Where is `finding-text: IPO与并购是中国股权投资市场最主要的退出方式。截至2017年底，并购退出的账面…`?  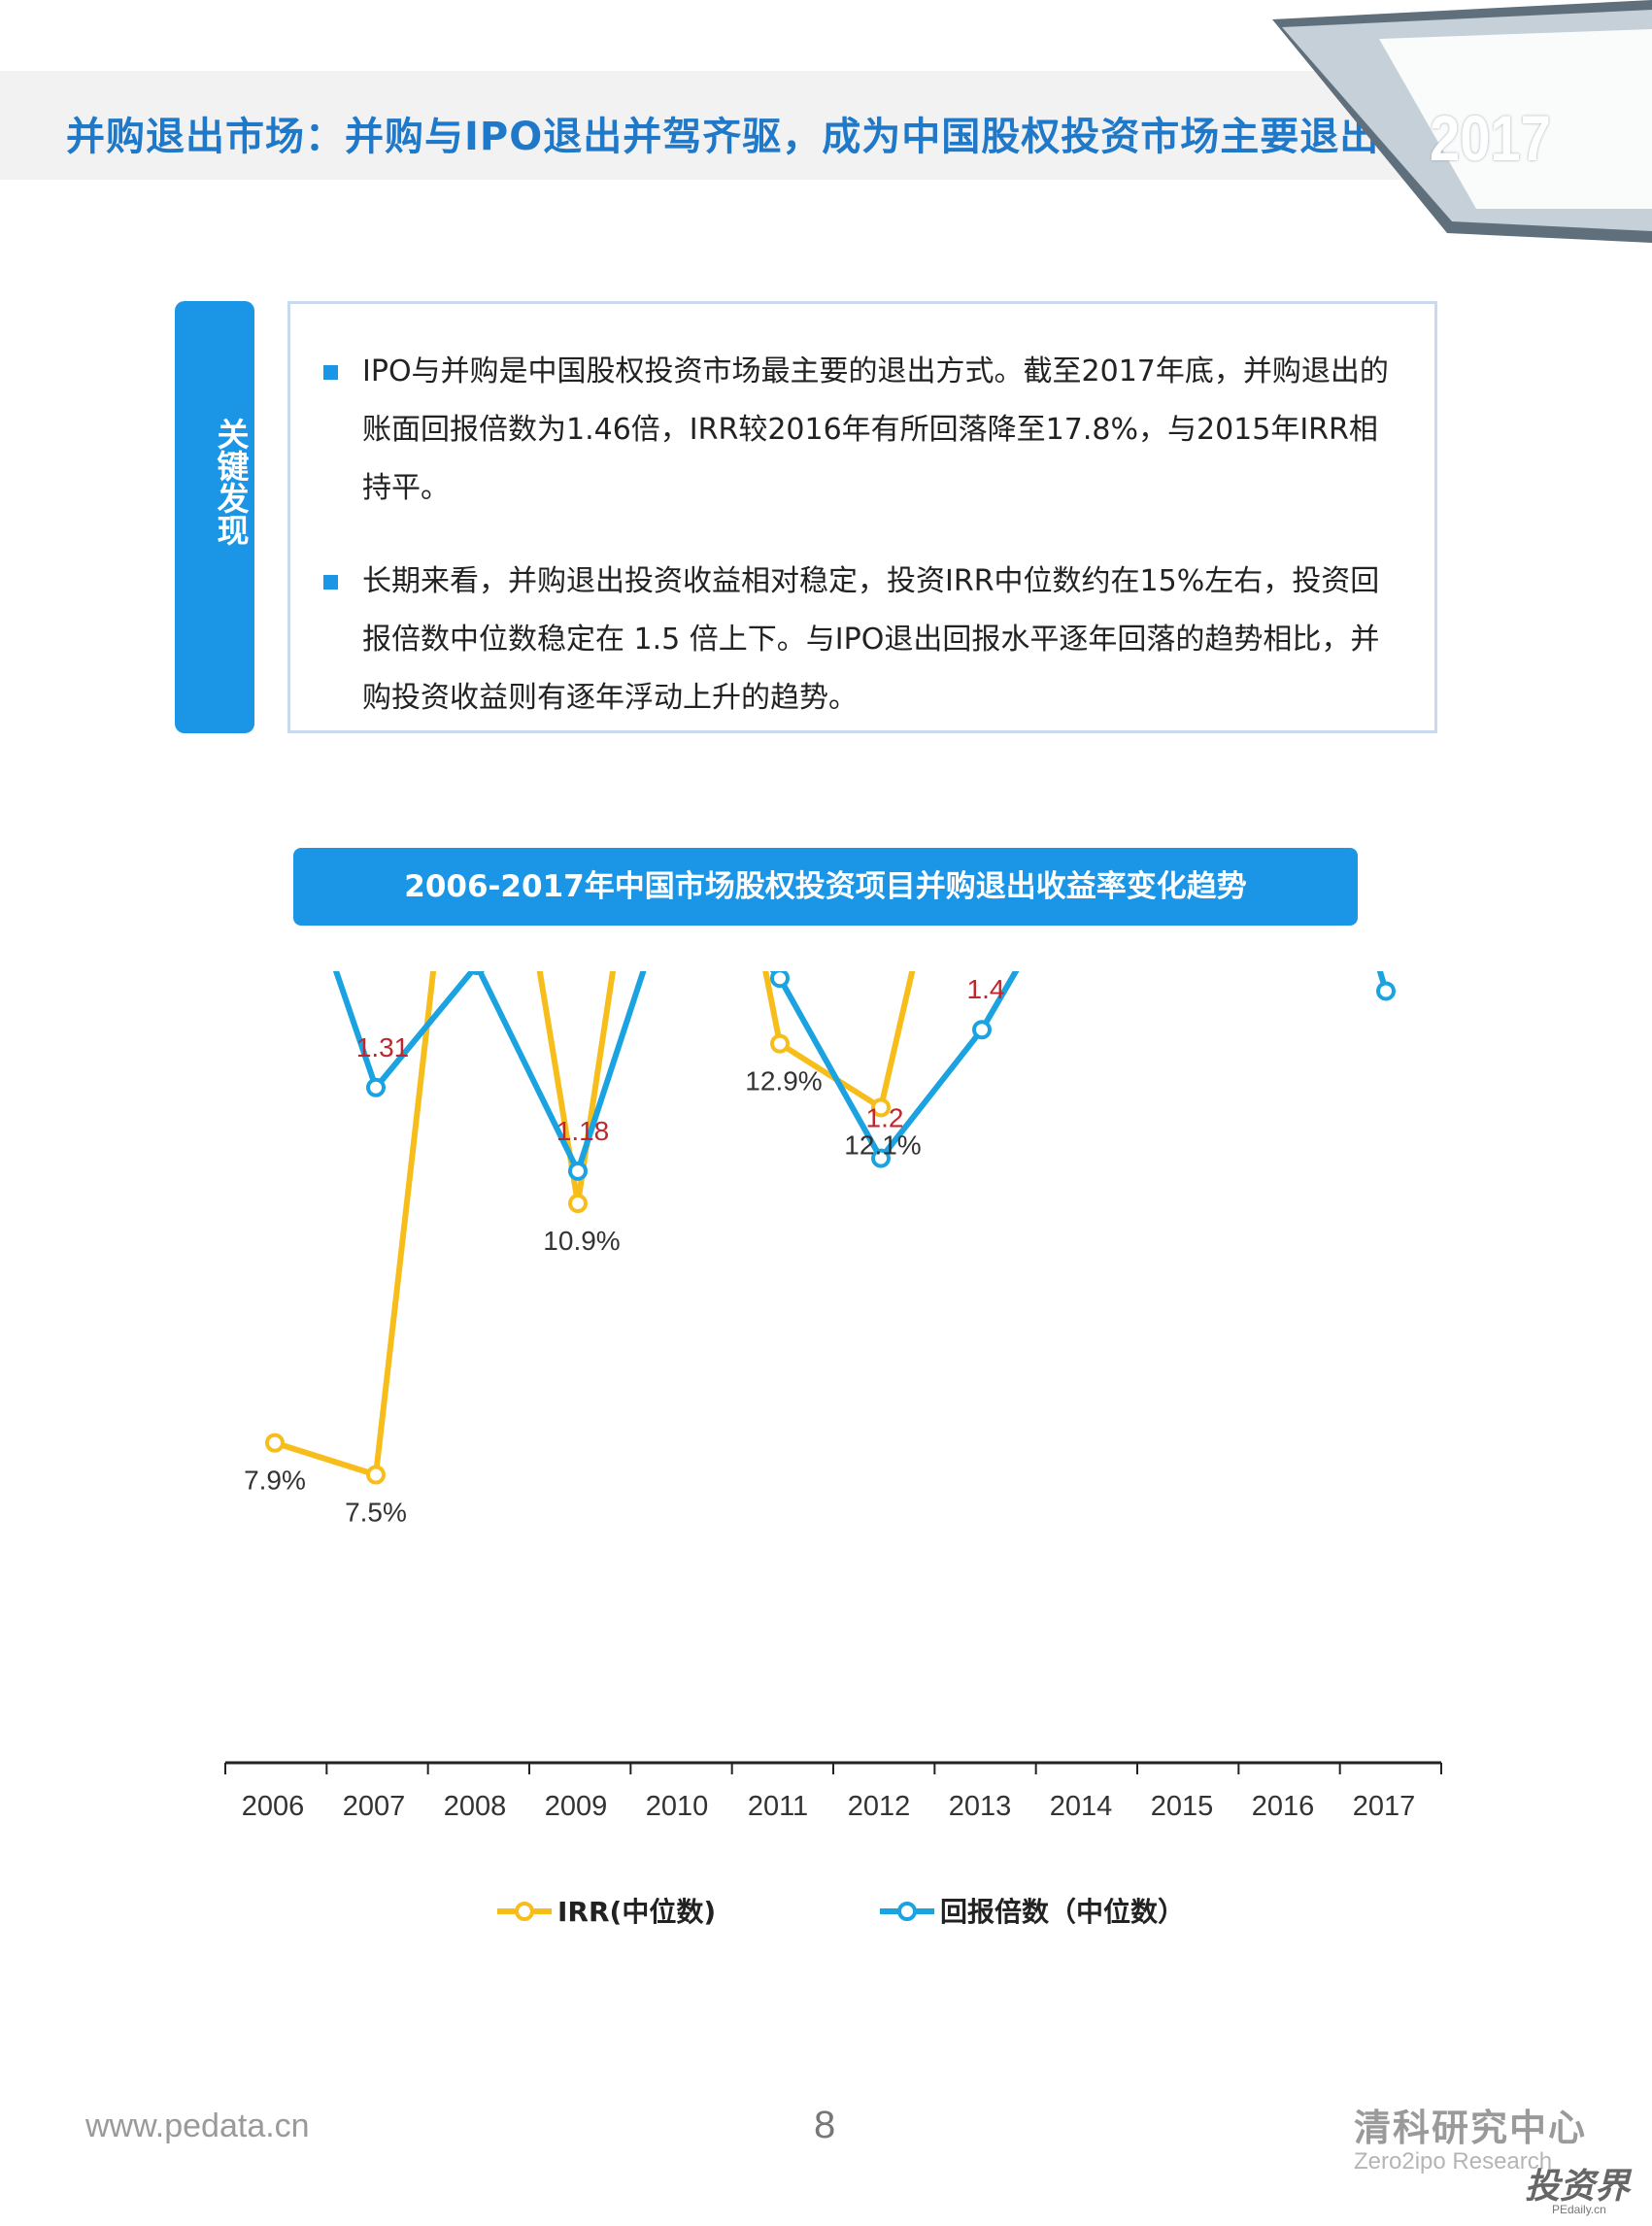
finding-text: IPO与并购是中国股权投资市场最主要的退出方式。截至2017年底，并购退出的账面… is located at coordinates (875, 429).